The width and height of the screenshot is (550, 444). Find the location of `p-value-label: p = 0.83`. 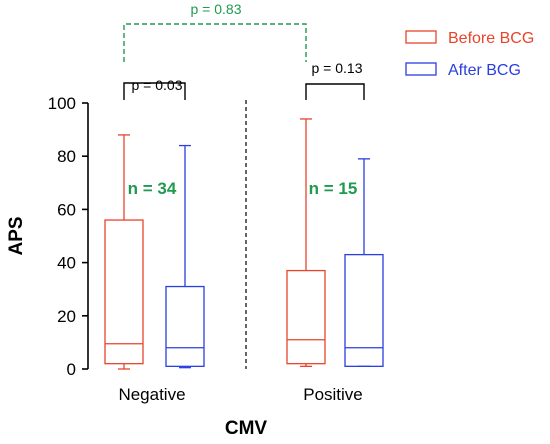

p-value-label: p = 0.83 is located at coordinates (216, 9).